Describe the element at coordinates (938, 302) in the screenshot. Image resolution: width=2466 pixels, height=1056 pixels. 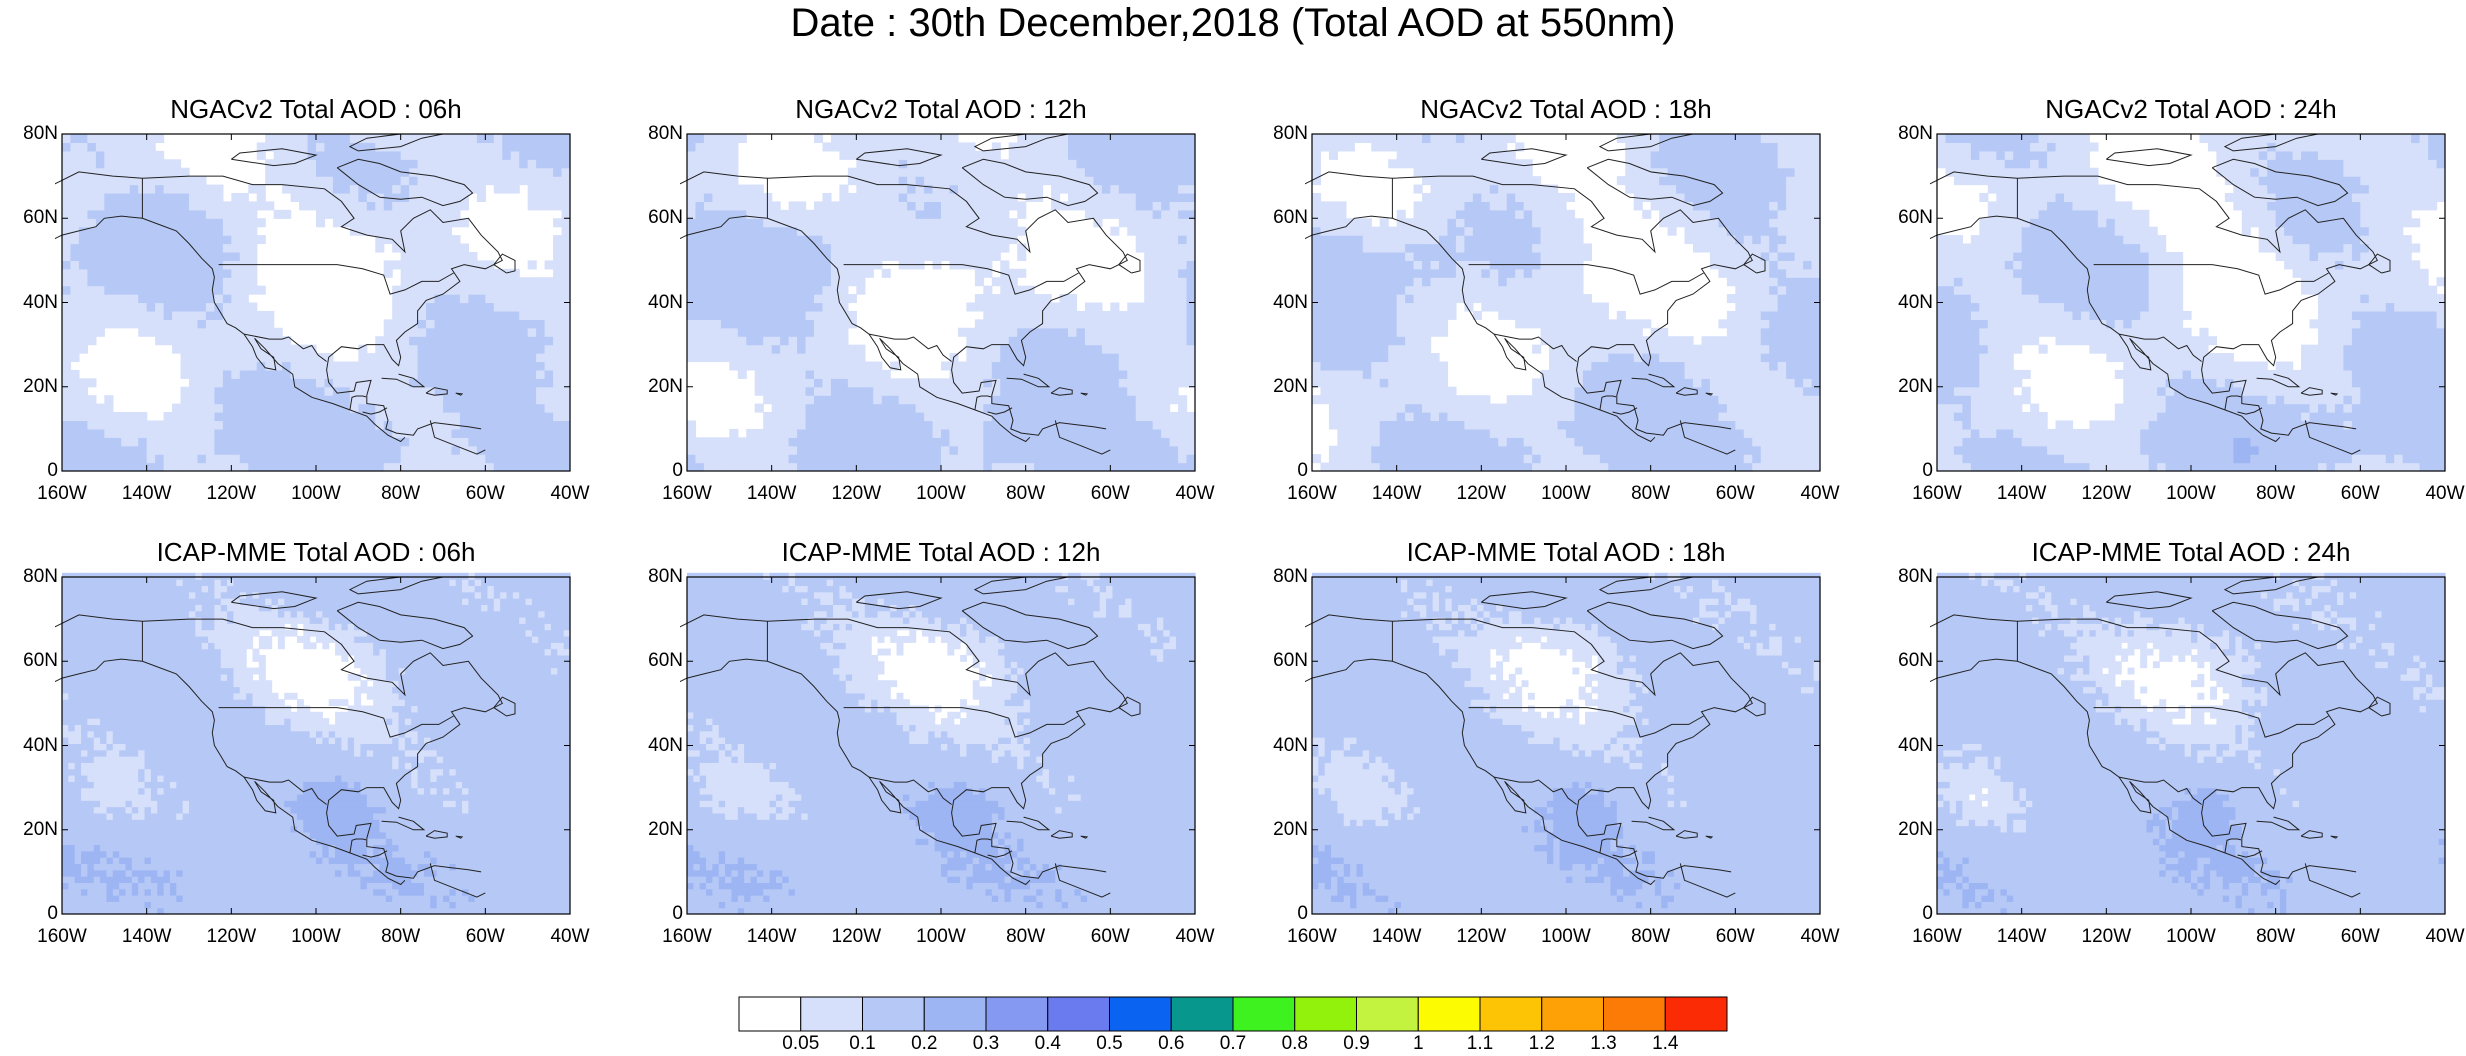
I see `panel-ngacv2-12h-map` at that location.